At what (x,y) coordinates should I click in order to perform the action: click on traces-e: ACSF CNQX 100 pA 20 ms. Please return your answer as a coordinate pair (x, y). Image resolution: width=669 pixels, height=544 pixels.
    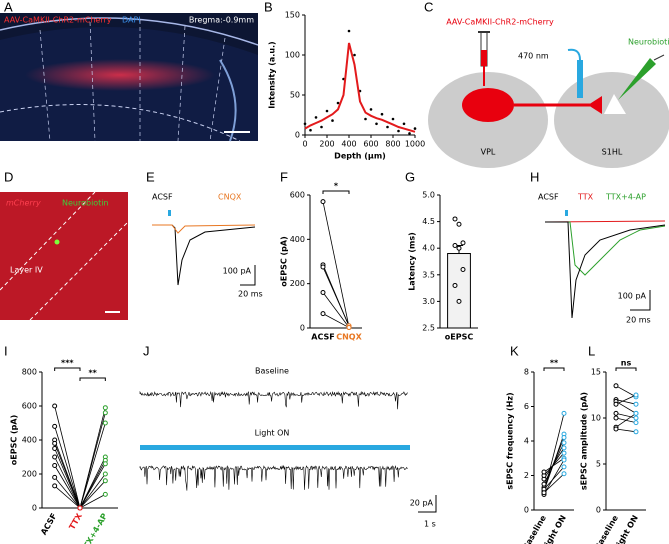
    Looking at the image, I should click on (207, 246).